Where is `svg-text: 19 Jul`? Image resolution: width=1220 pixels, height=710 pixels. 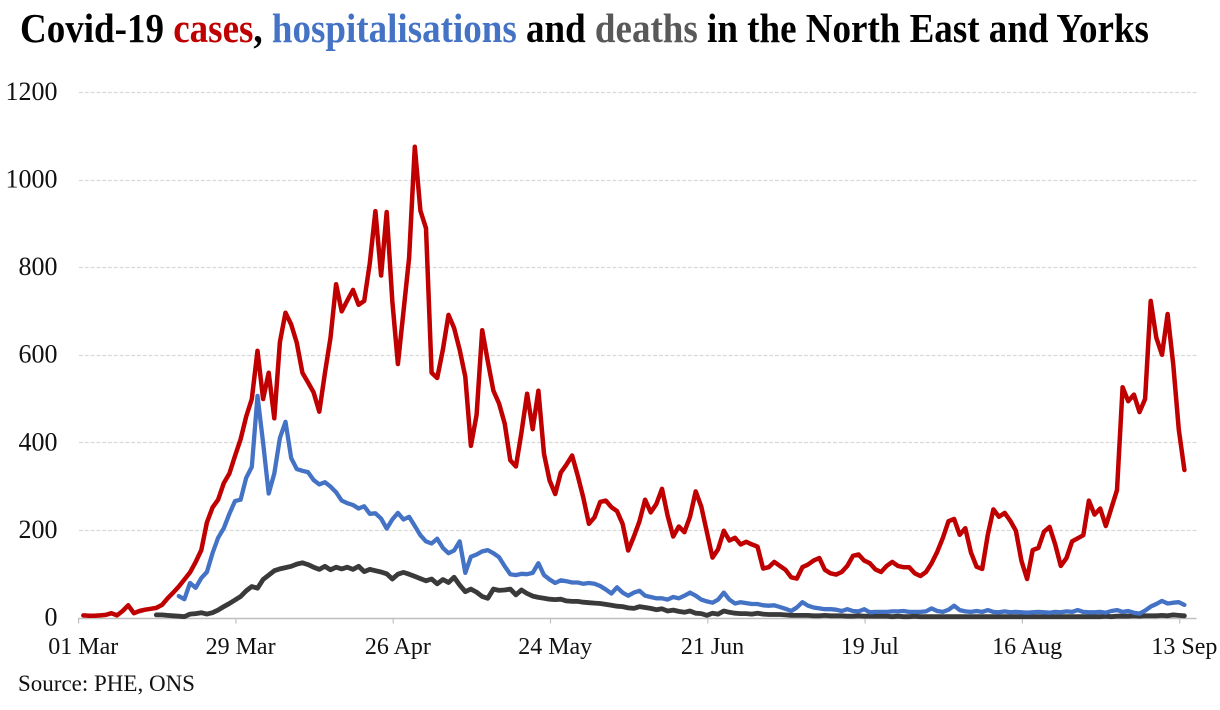 svg-text: 19 Jul is located at coordinates (870, 647).